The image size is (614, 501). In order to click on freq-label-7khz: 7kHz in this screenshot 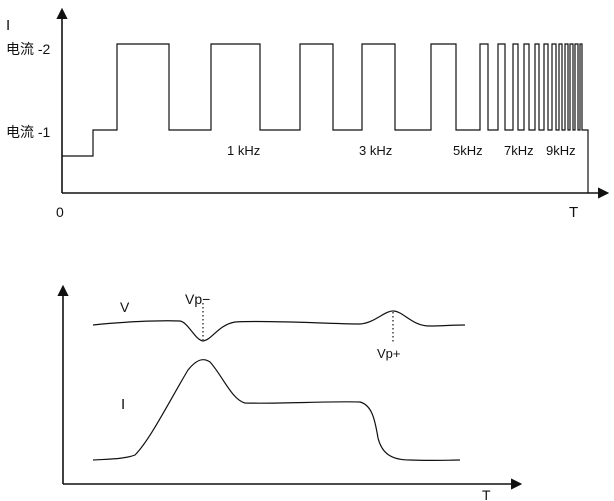, I will do `click(519, 150)`.